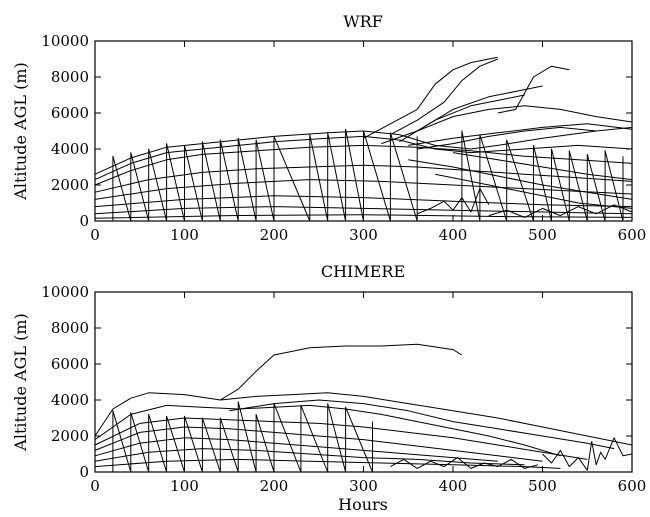 The width and height of the screenshot is (650, 517). I want to click on wrf-y-tick-label: 4000, so click(70, 149).